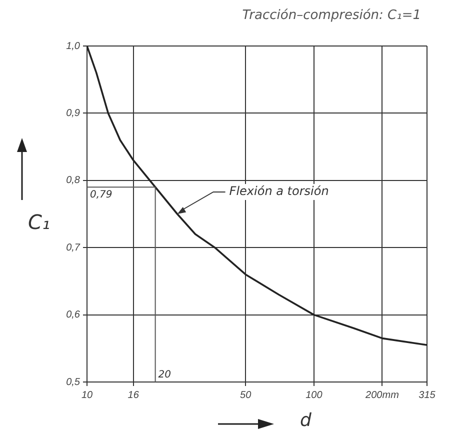 The image size is (449, 437). Describe the element at coordinates (73, 180) in the screenshot. I see `y-tick-label: 0,8` at that location.